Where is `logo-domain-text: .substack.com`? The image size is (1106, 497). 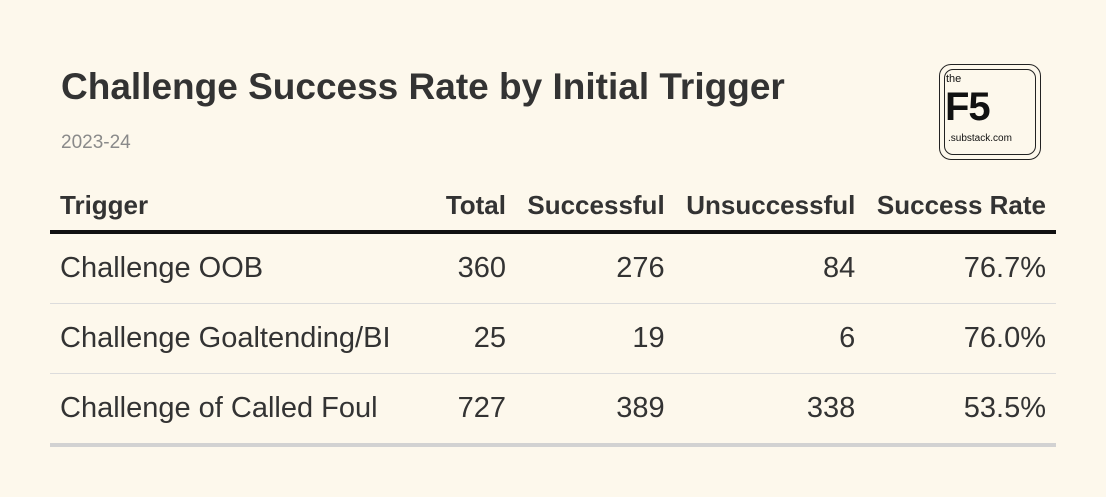
logo-domain-text: .substack.com is located at coordinates (980, 138).